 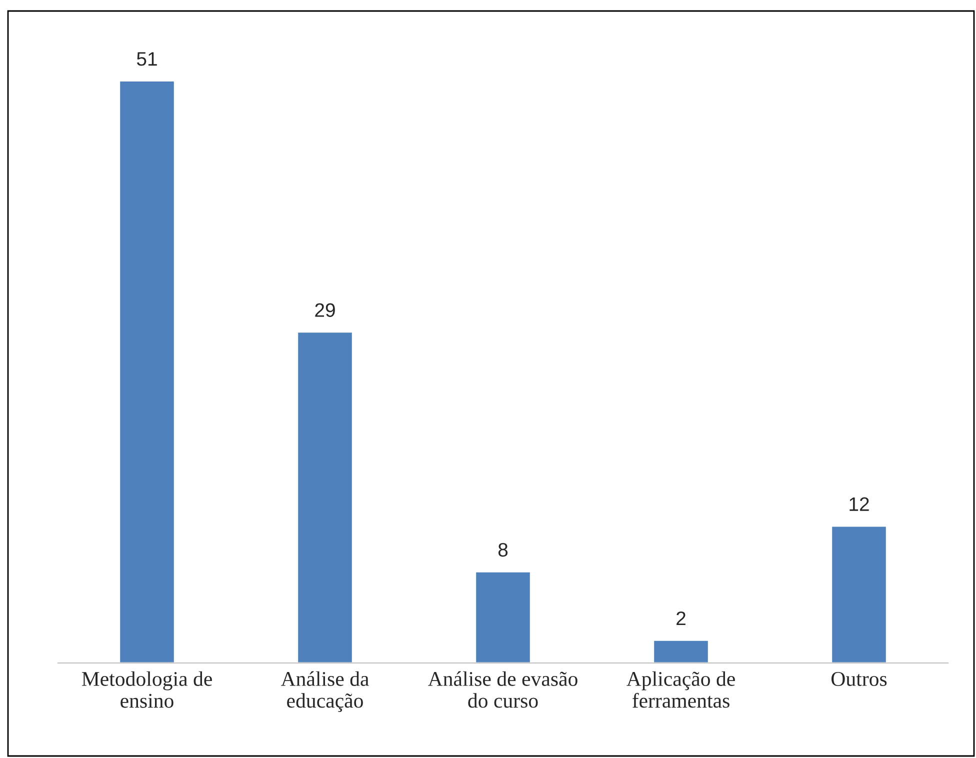 What do you see at coordinates (324, 691) in the screenshot?
I see `x-tick-label: Análise da educação` at bounding box center [324, 691].